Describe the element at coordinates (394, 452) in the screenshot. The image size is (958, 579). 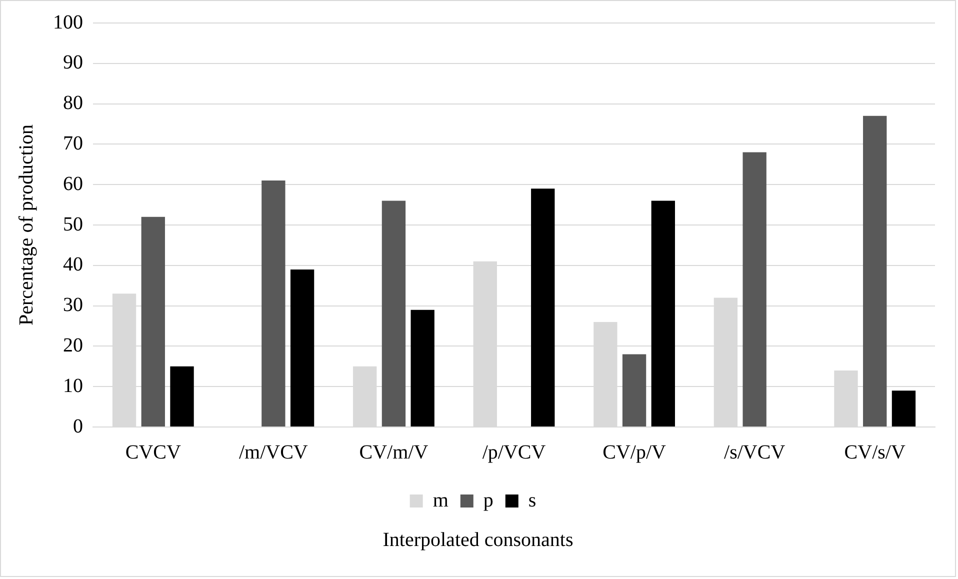
I see `x-tick-label: CV/m/V` at that location.